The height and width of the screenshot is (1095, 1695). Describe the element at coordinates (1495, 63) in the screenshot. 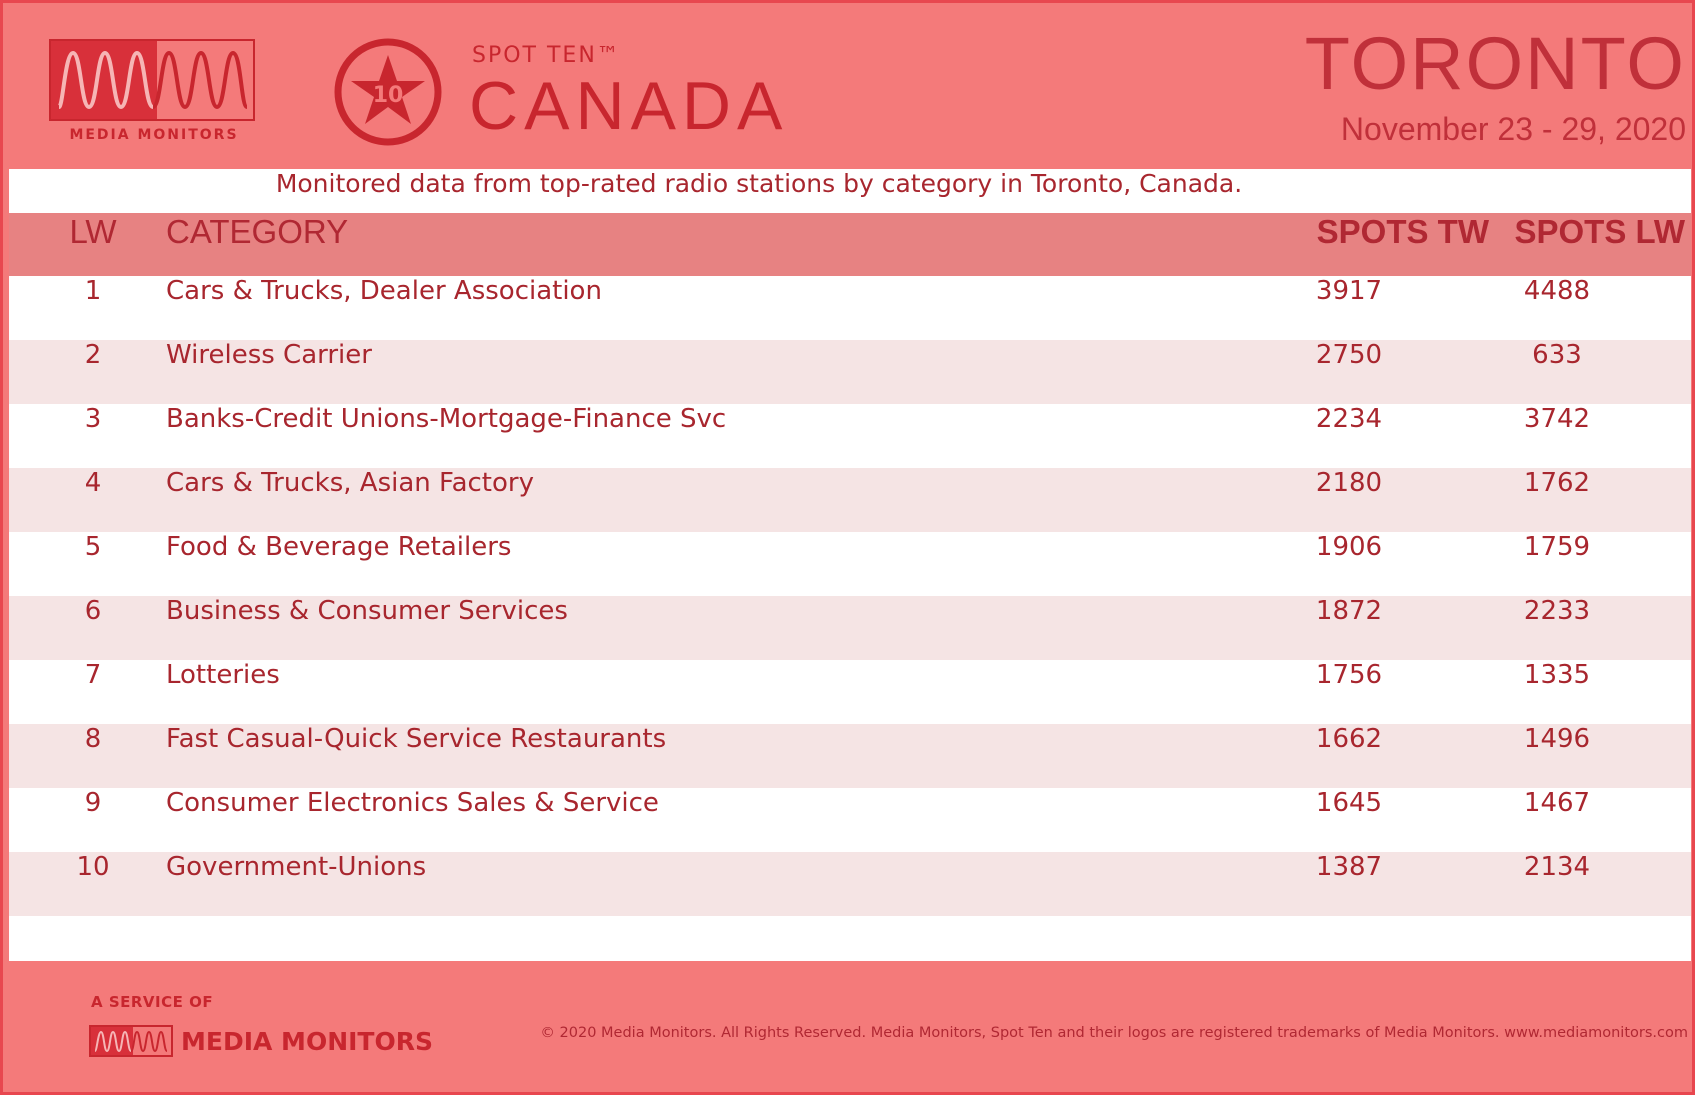

I see `city-title: TORONTO` at that location.